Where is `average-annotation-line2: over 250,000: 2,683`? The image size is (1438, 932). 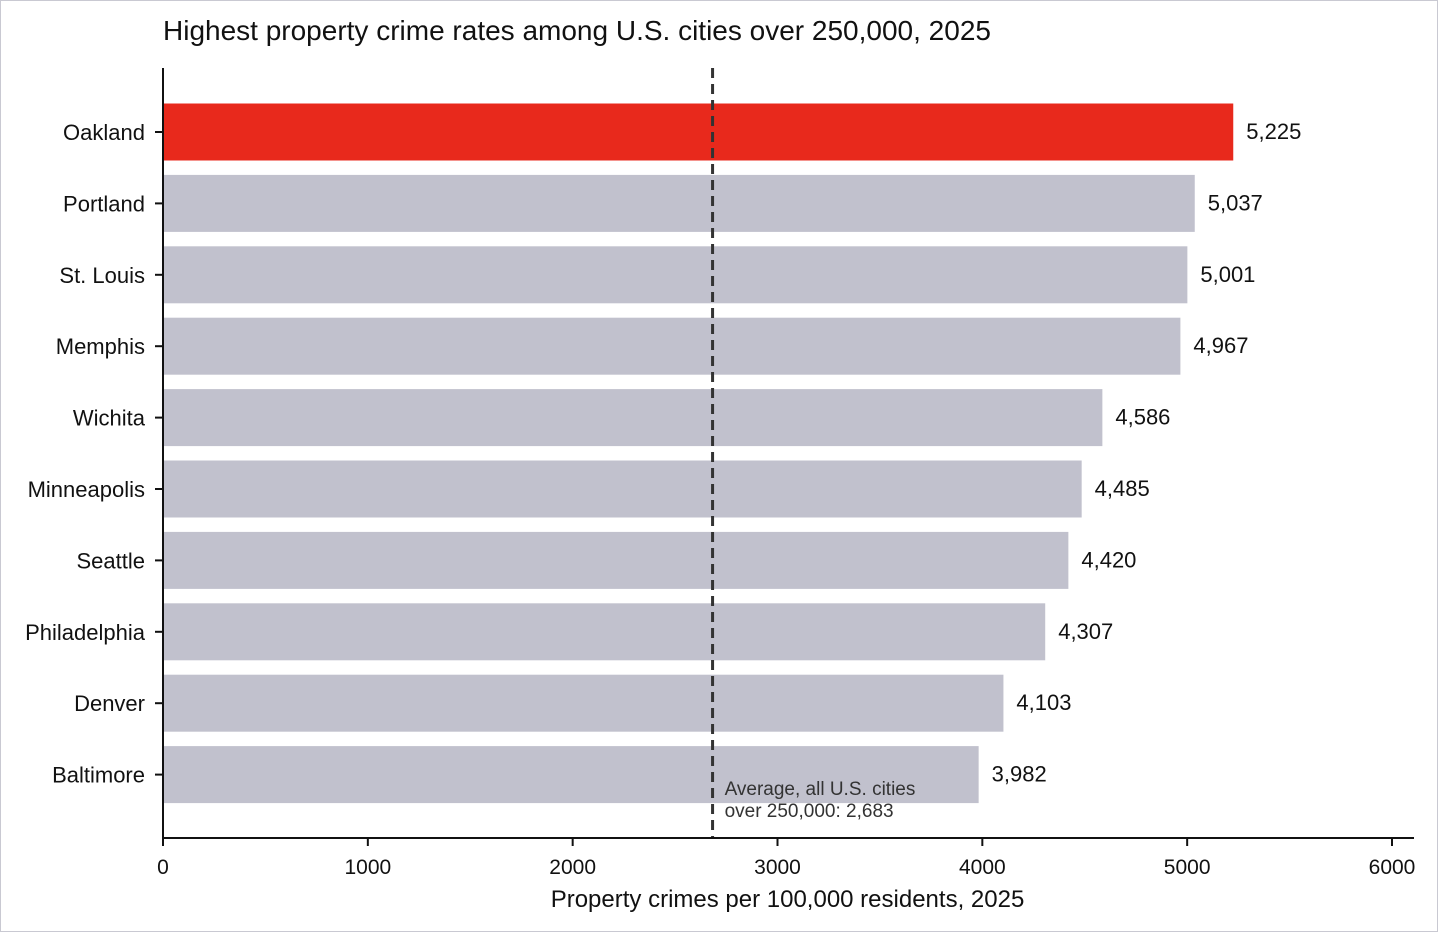 average-annotation-line2: over 250,000: 2,683 is located at coordinates (809, 811).